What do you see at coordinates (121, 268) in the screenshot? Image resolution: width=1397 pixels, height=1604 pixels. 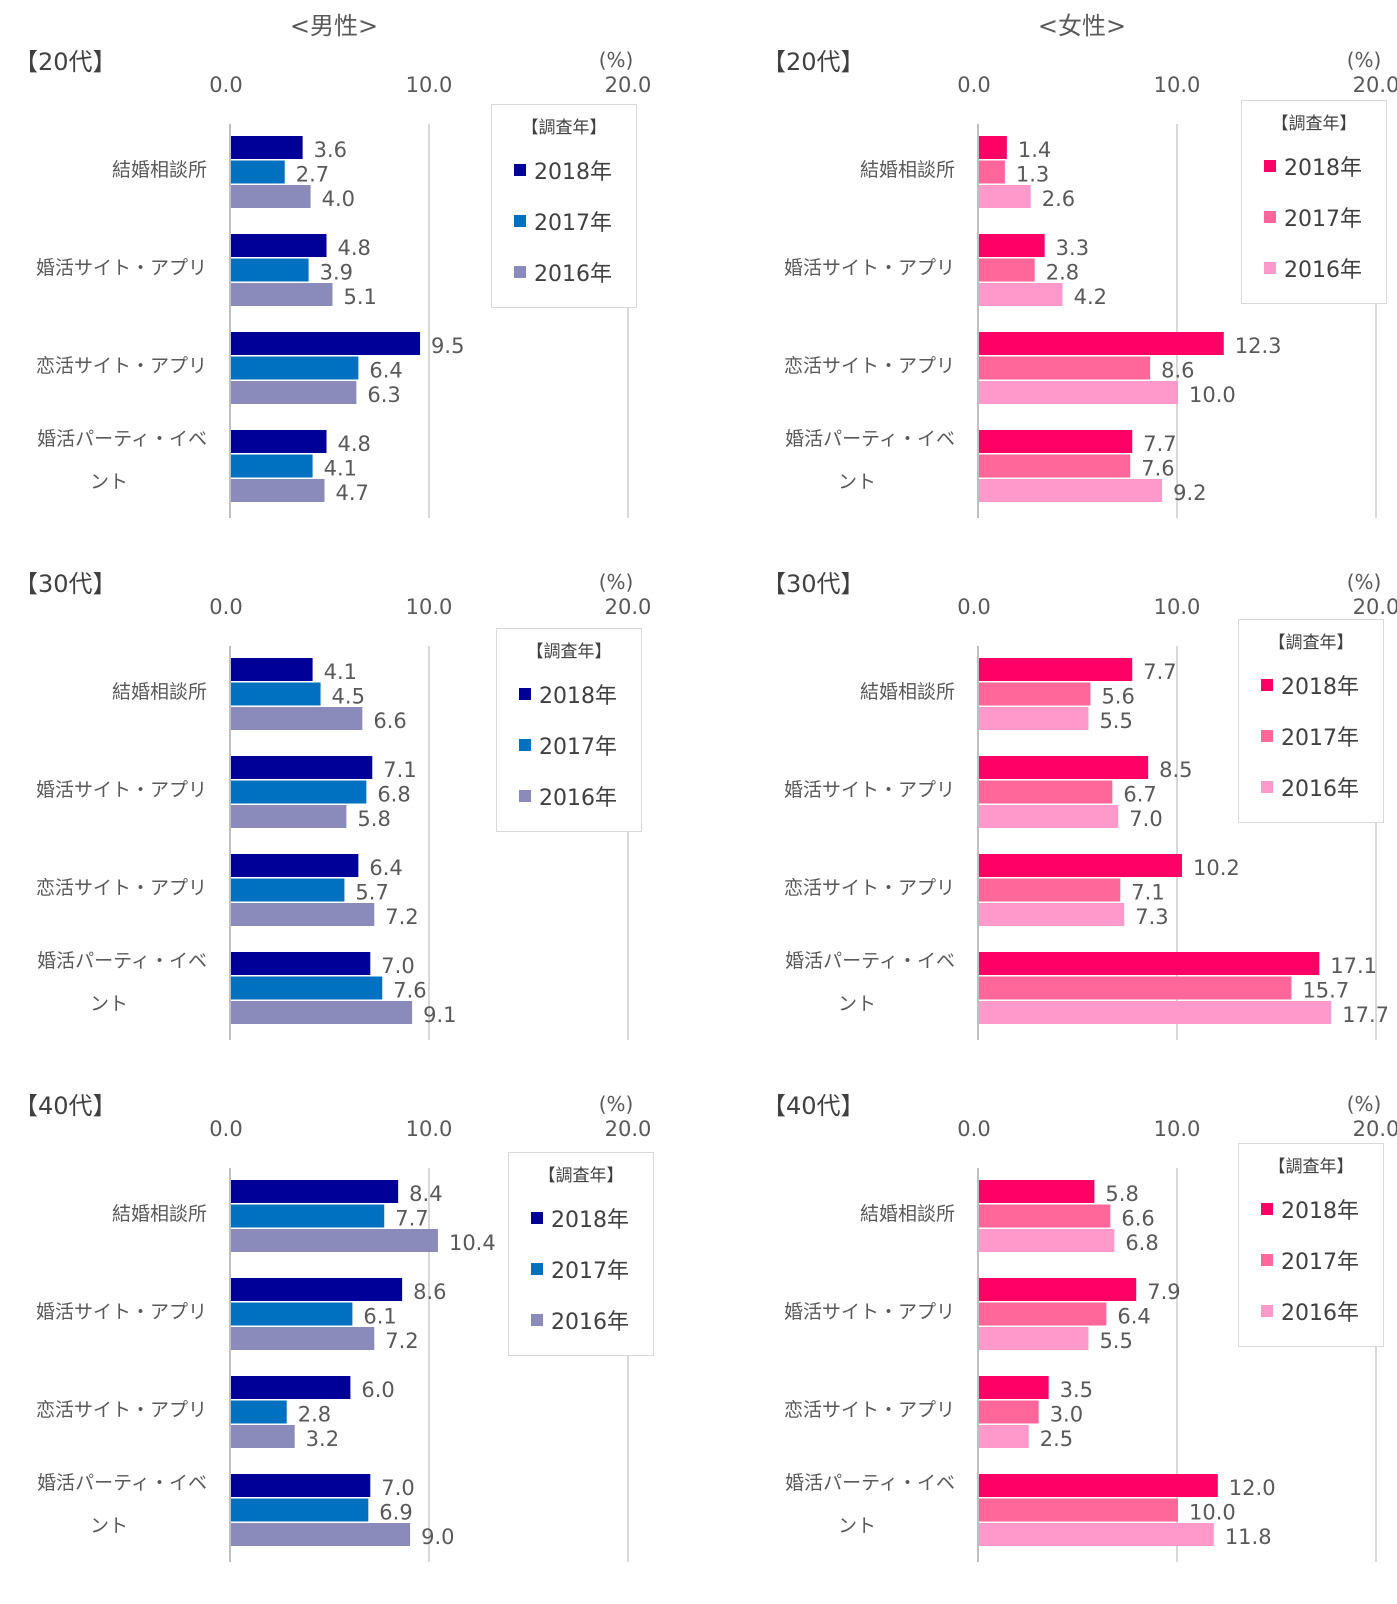 I see `category-label: 婚活サイト・アプリ` at bounding box center [121, 268].